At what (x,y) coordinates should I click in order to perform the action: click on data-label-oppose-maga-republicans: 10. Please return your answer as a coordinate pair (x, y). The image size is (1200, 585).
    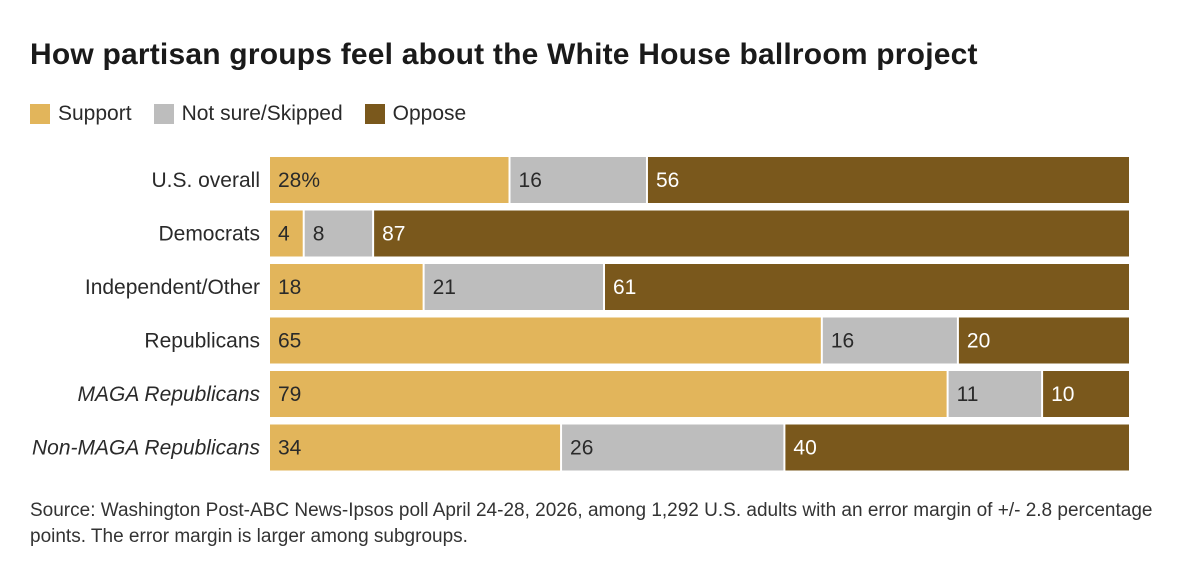
    Looking at the image, I should click on (1062, 394).